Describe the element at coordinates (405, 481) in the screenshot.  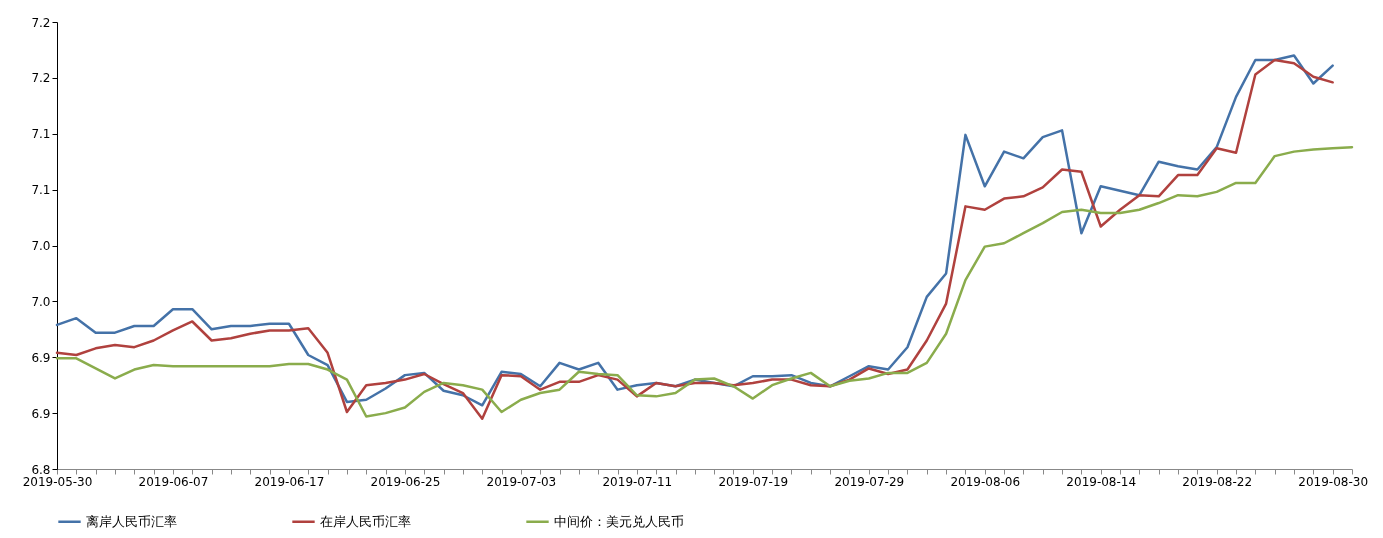
I see `x-tick-label: 2019-06-25` at that location.